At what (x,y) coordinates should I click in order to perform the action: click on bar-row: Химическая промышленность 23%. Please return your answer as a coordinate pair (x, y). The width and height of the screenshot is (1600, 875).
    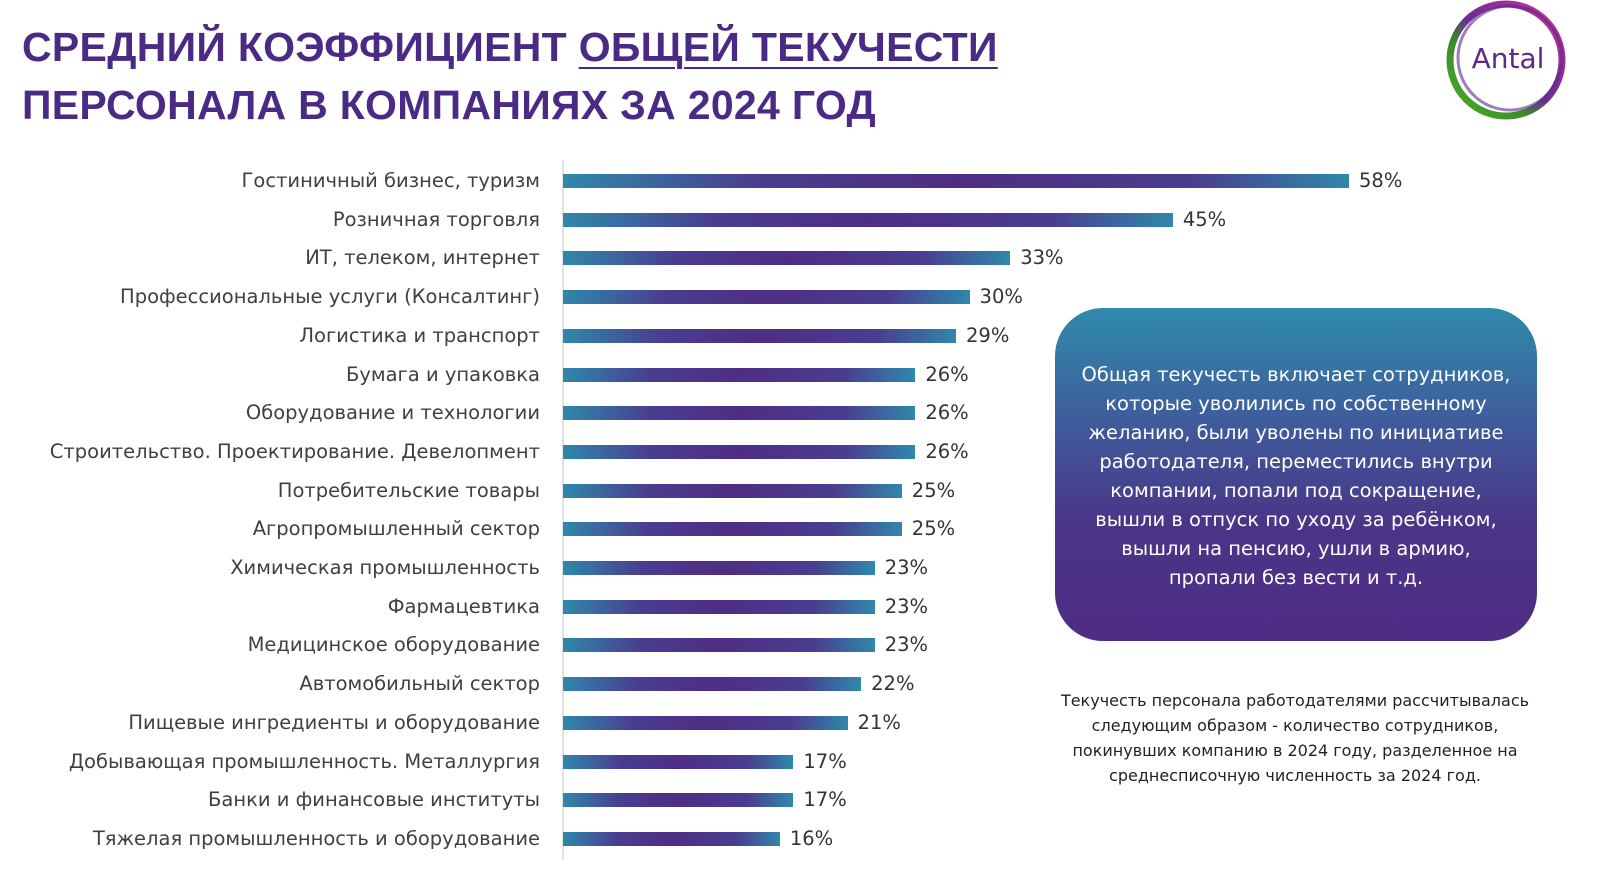
    Looking at the image, I should click on (800, 568).